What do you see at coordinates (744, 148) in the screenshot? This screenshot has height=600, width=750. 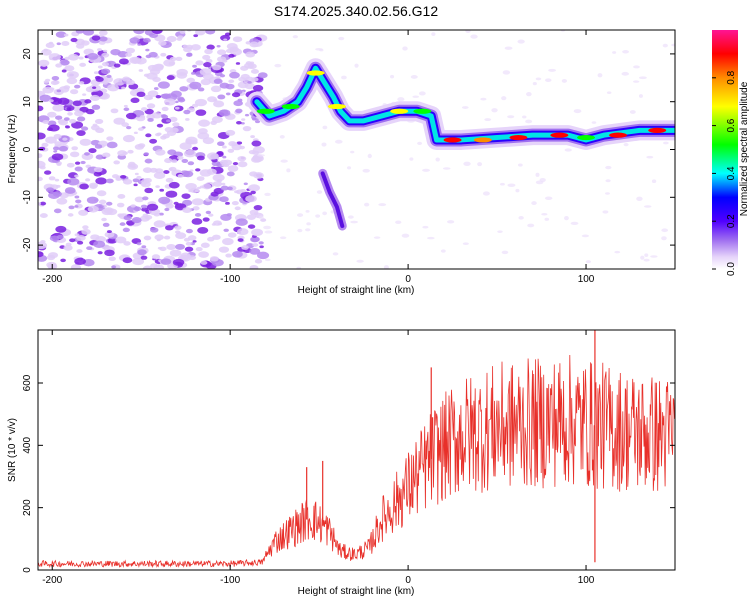 I see `colorbar-label: Normalized spectral amplitude` at bounding box center [744, 148].